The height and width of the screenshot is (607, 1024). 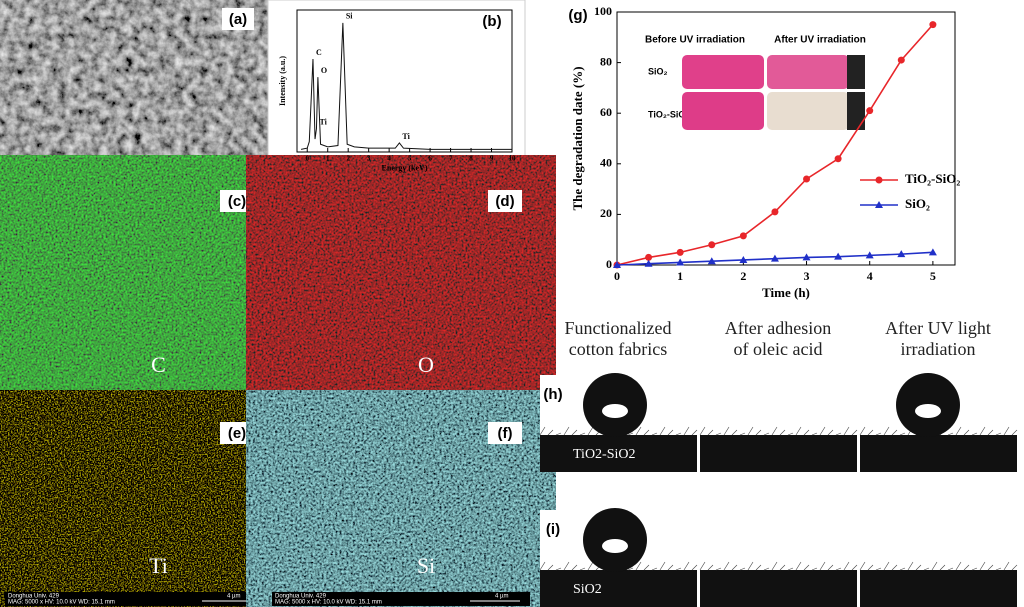 What do you see at coordinates (238, 19) in the screenshot?
I see `panel-label: (a)` at bounding box center [238, 19].